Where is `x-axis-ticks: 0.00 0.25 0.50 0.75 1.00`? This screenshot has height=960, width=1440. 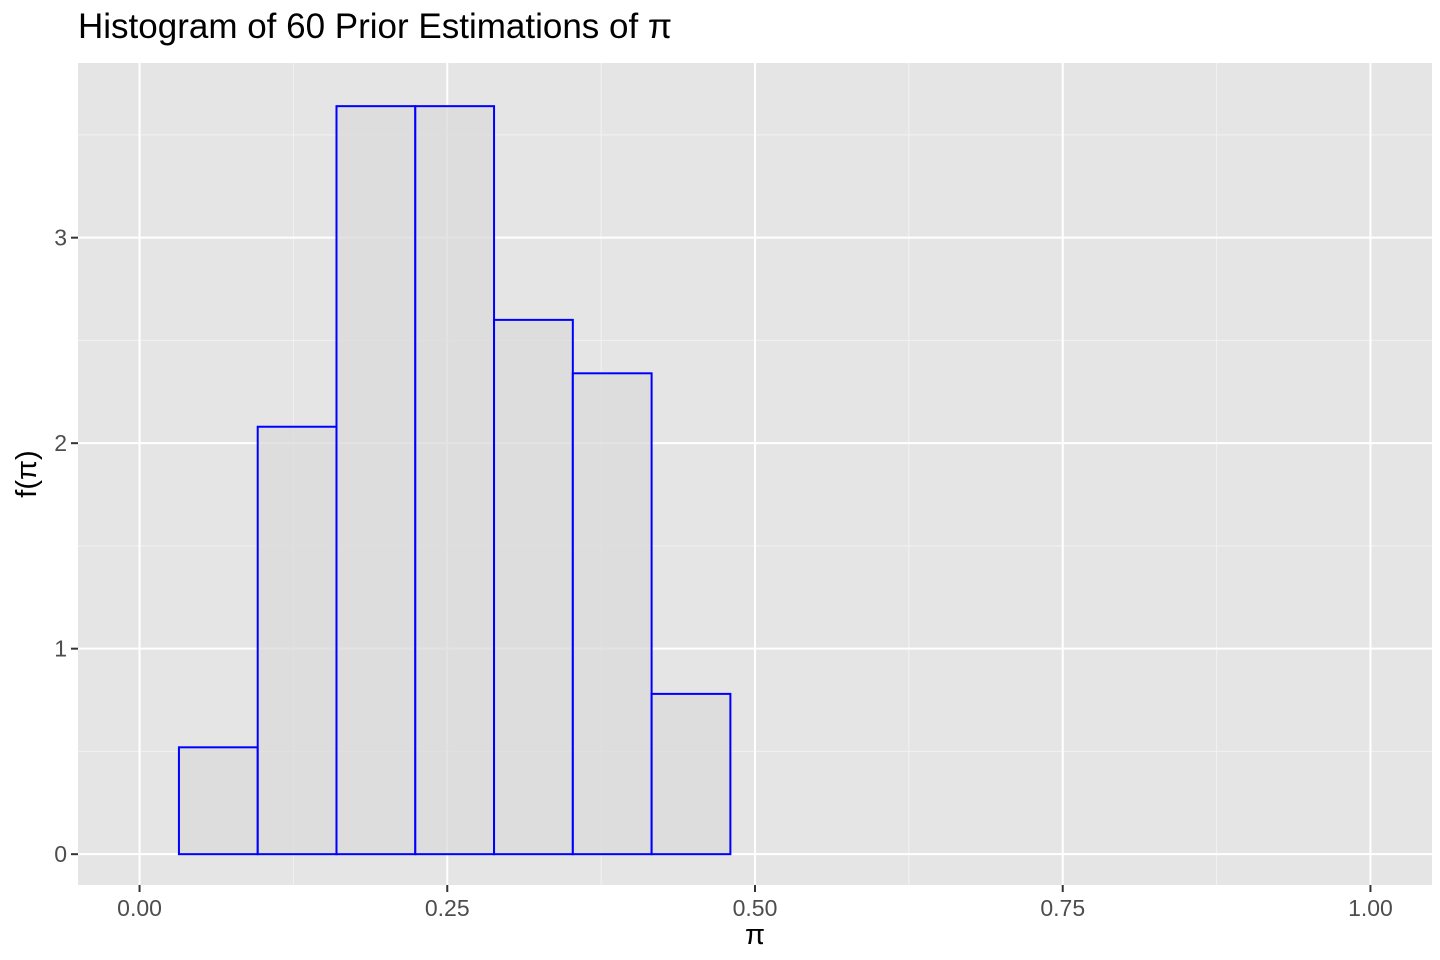 x-axis-ticks: 0.00 0.25 0.50 0.75 1.00 is located at coordinates (755, 903).